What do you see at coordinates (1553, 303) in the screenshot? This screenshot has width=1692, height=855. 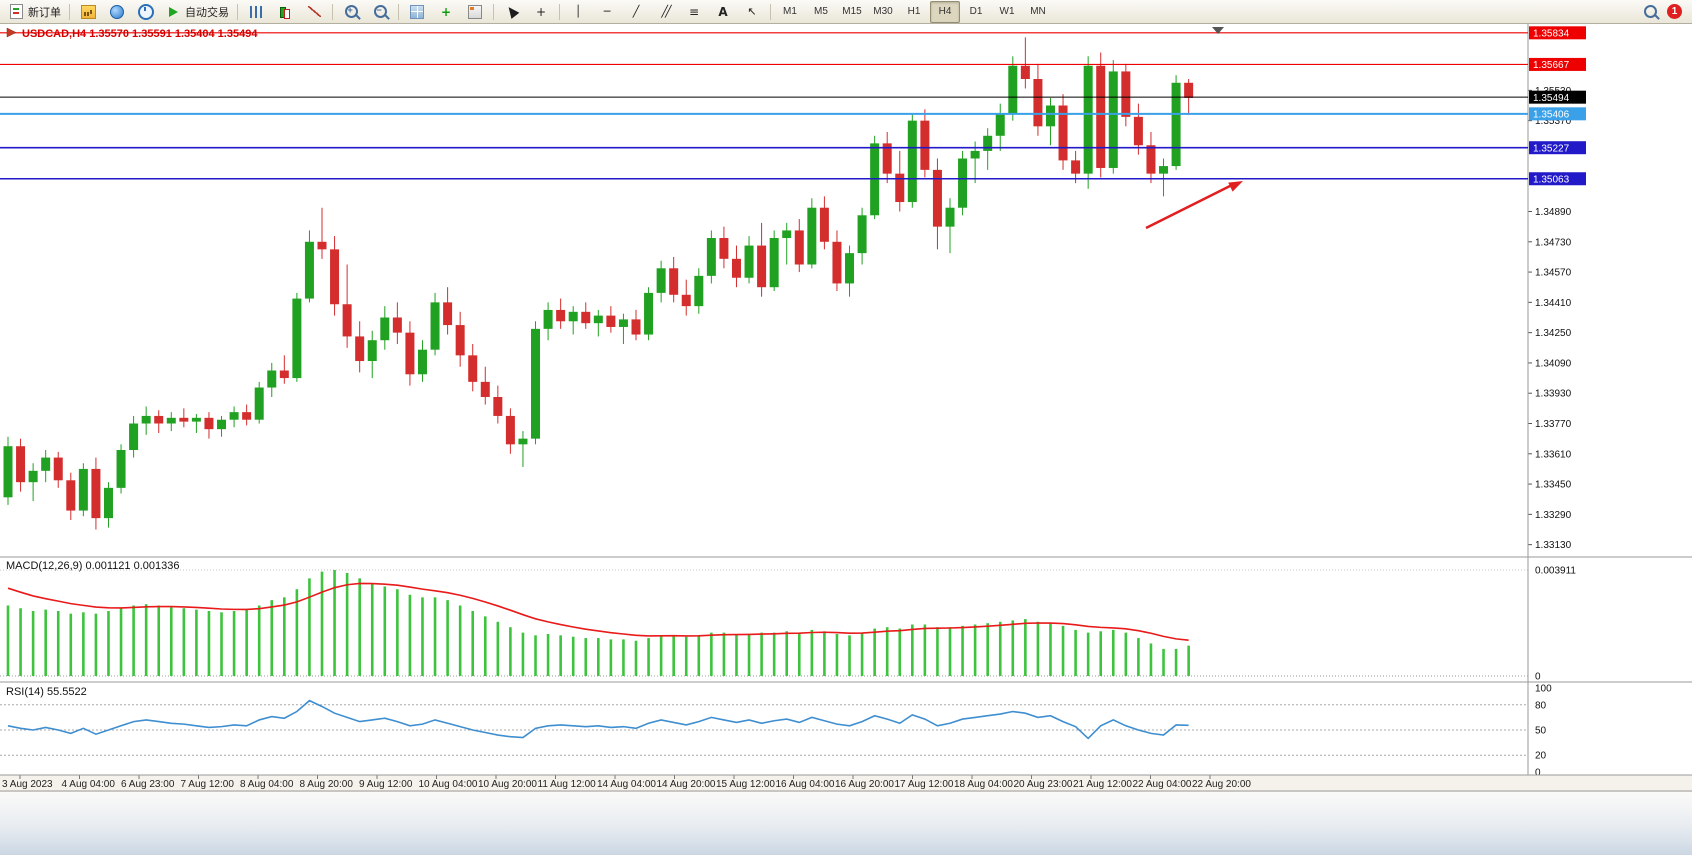 I see `svg-text: 1.34410` at bounding box center [1553, 303].